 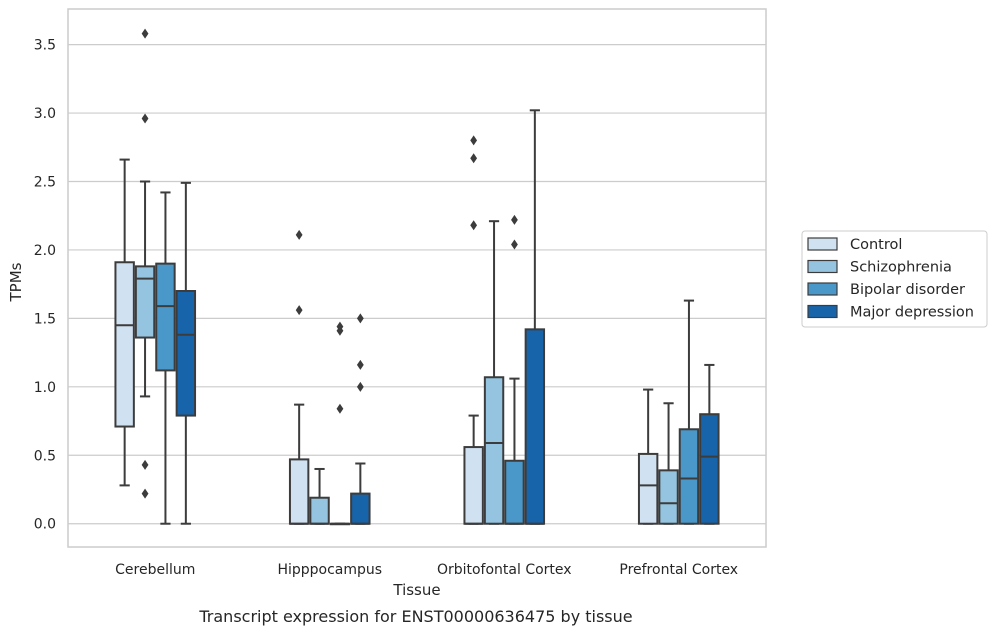 What do you see at coordinates (876, 245) in the screenshot?
I see `legend-label: Control` at bounding box center [876, 245].